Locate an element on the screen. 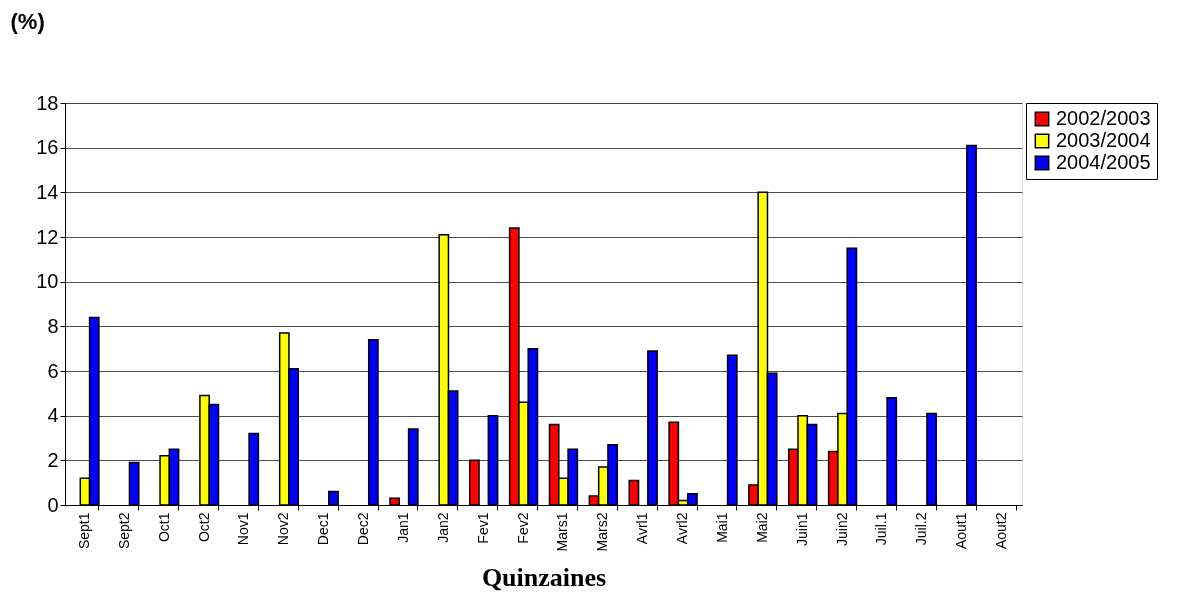 Image resolution: width=1200 pixels, height=608 pixels. y-tick-label: 2 is located at coordinates (53, 459).